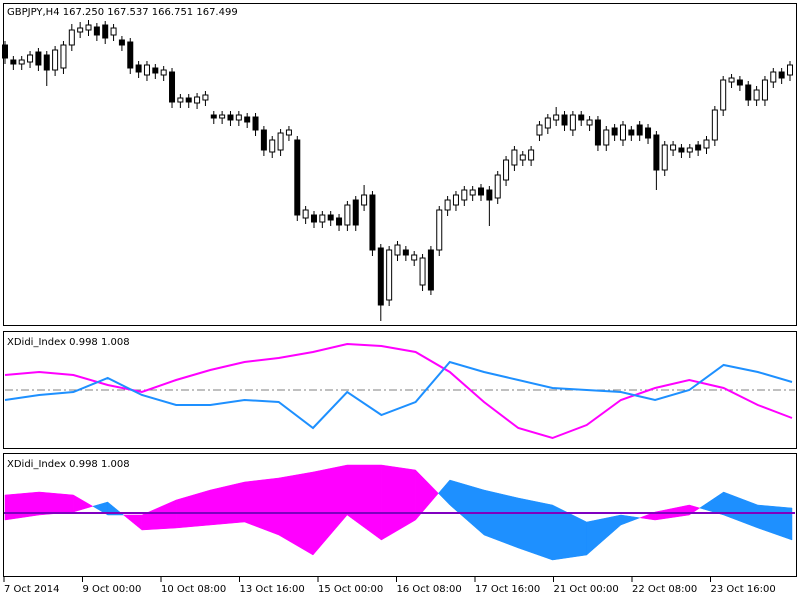 This screenshot has width=800, height=600. What do you see at coordinates (664, 589) in the screenshot?
I see `time-label: 22 Oct 08:00` at bounding box center [664, 589].